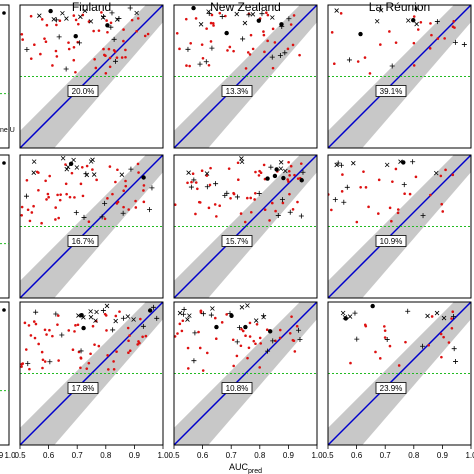  I want to click on panel: 16.7%, so click(91, 226).